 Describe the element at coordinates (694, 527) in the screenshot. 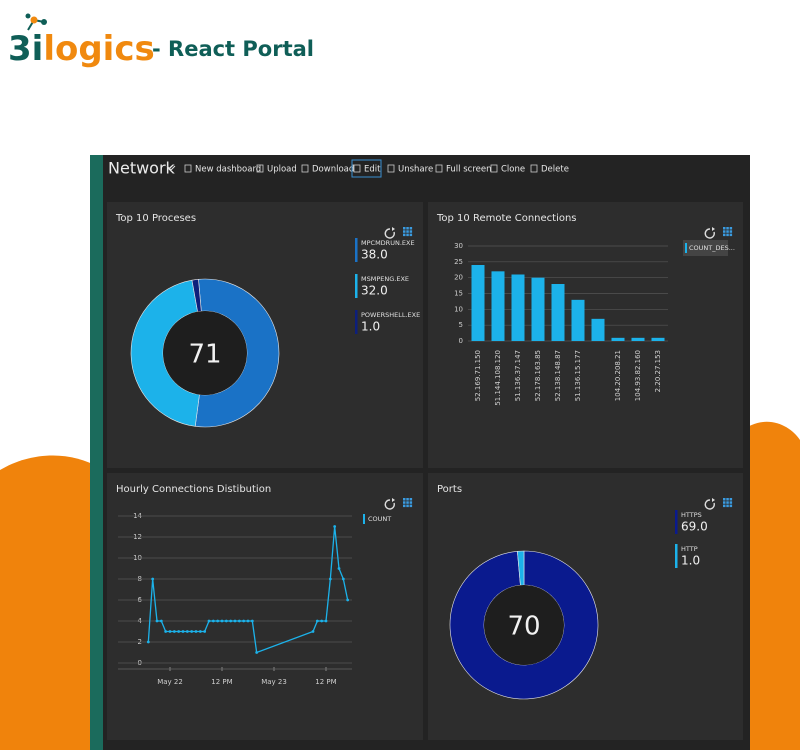

I see `legend-value: 69.0` at that location.